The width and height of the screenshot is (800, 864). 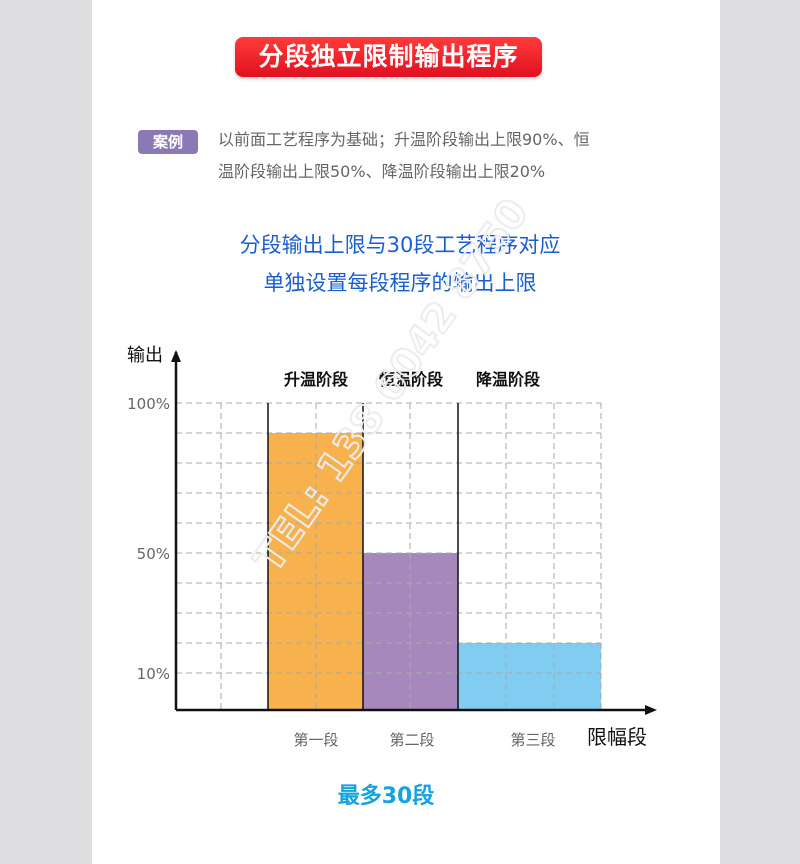 What do you see at coordinates (153, 554) in the screenshot?
I see `y-tick-label: 50%` at bounding box center [153, 554].